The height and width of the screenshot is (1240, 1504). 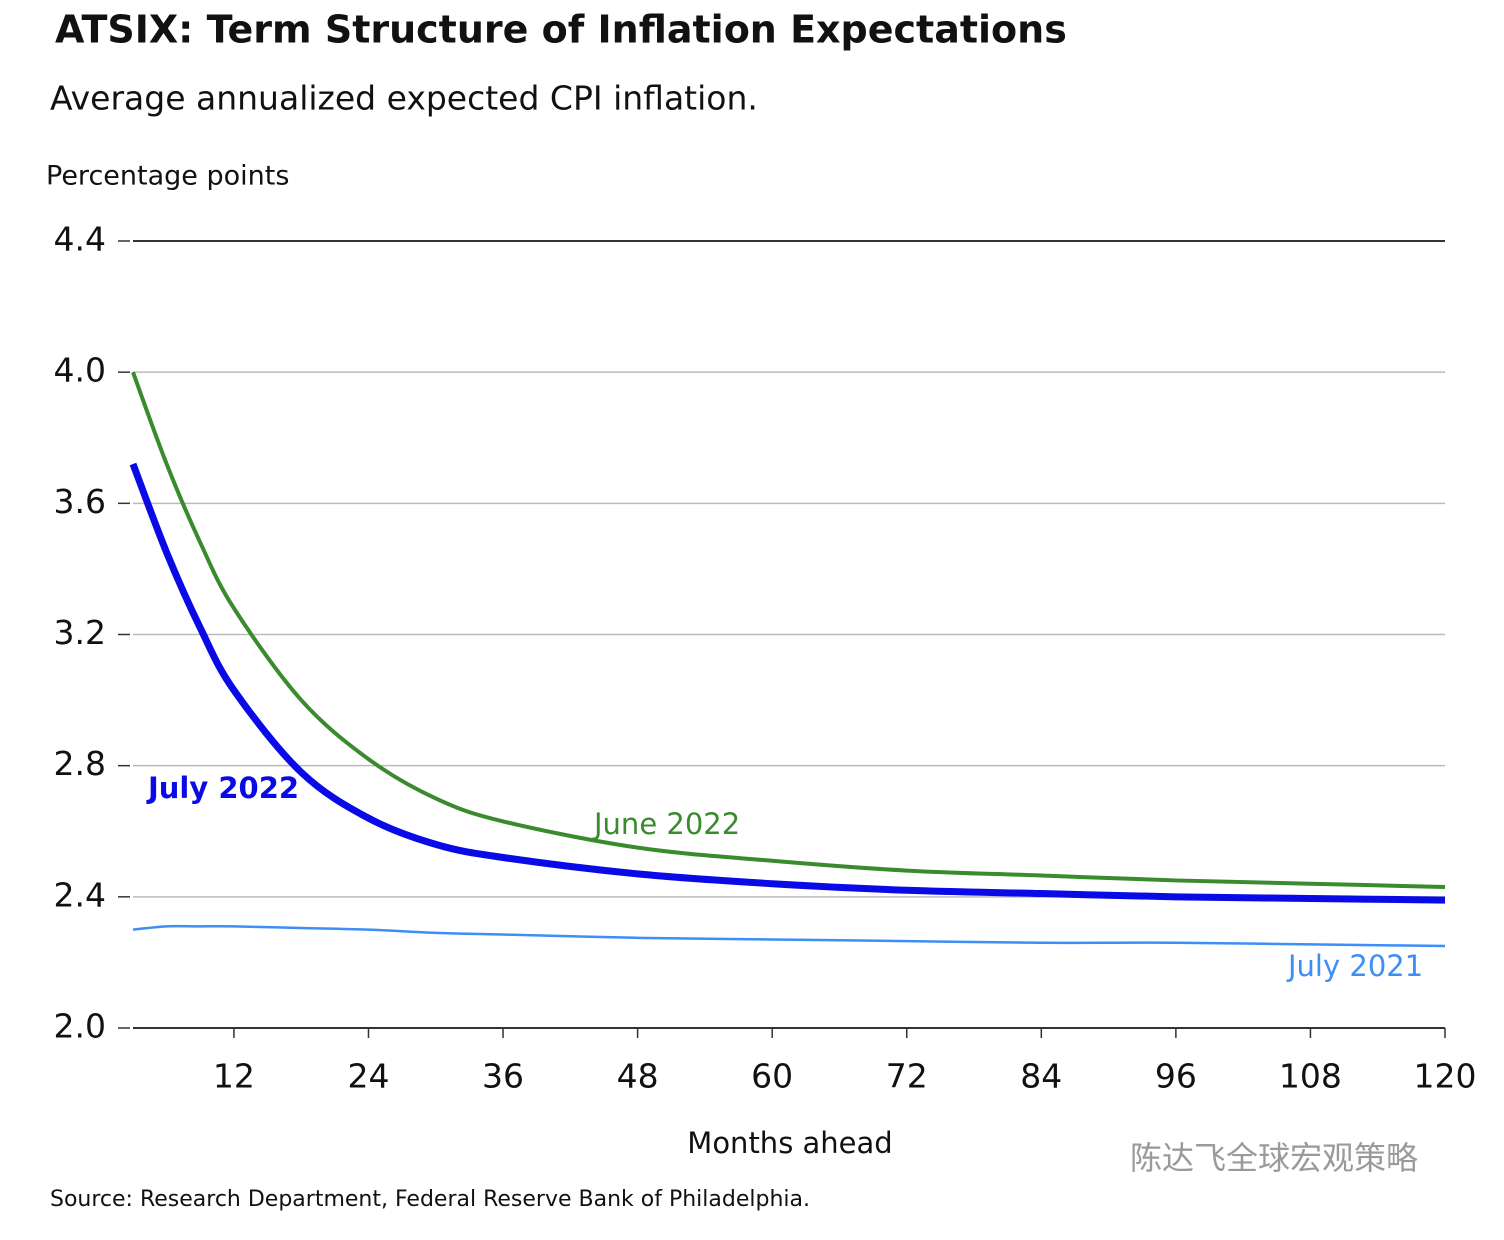 I want to click on y-tick-label: 4.4, so click(x=80, y=239).